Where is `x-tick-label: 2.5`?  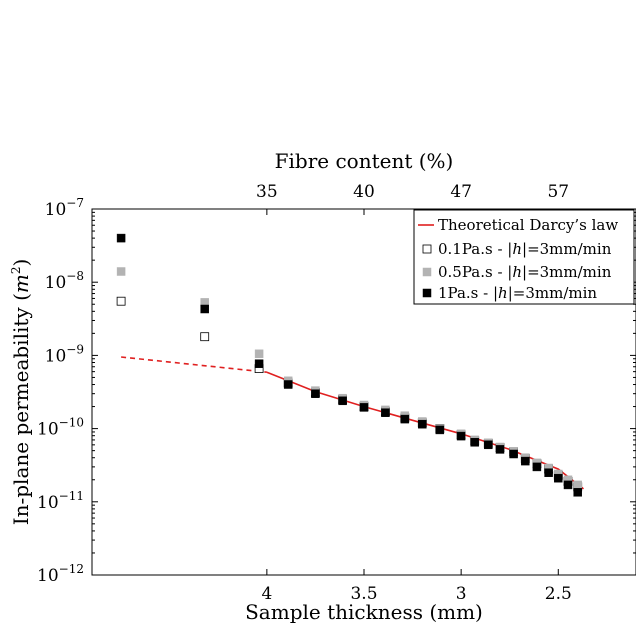 x-tick-label: 2.5 is located at coordinates (558, 594).